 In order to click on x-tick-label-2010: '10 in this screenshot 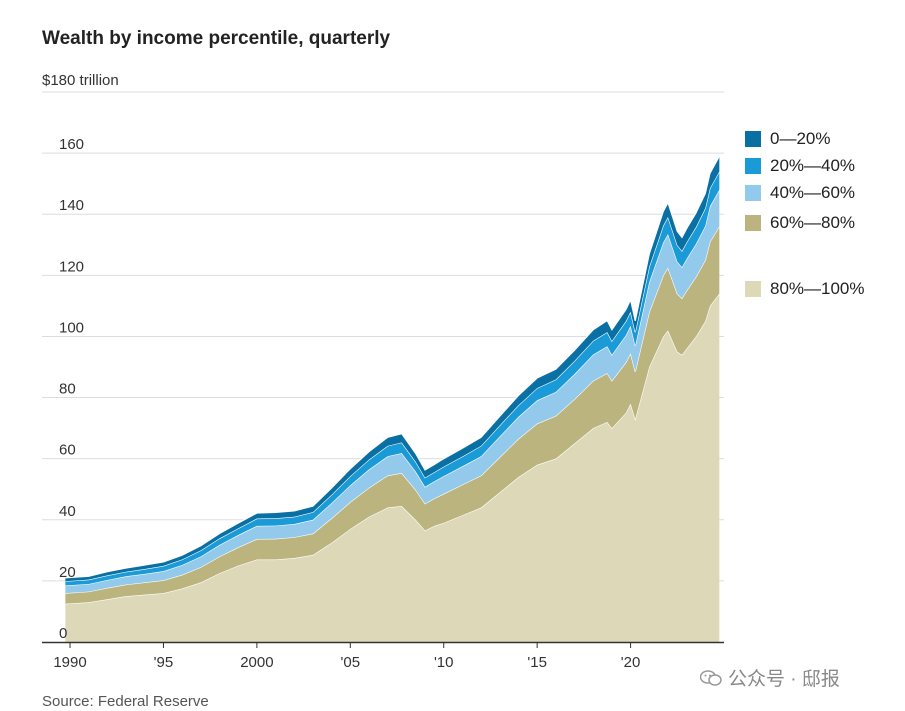, I will do `click(444, 662)`.